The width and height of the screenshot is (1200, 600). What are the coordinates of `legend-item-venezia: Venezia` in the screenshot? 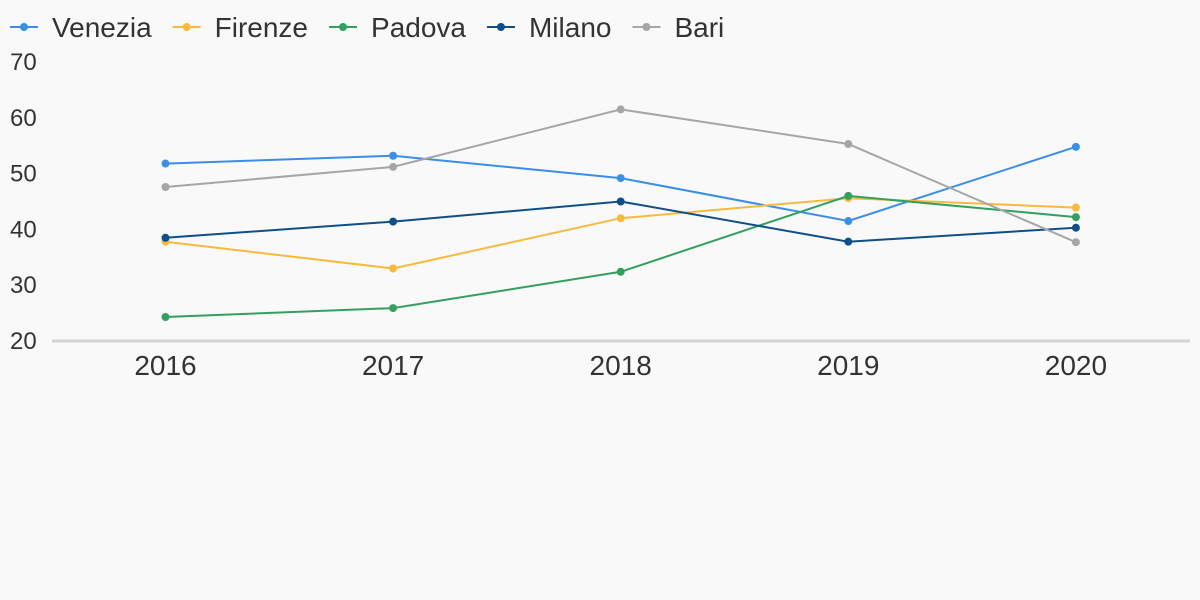 It's located at (81, 27).